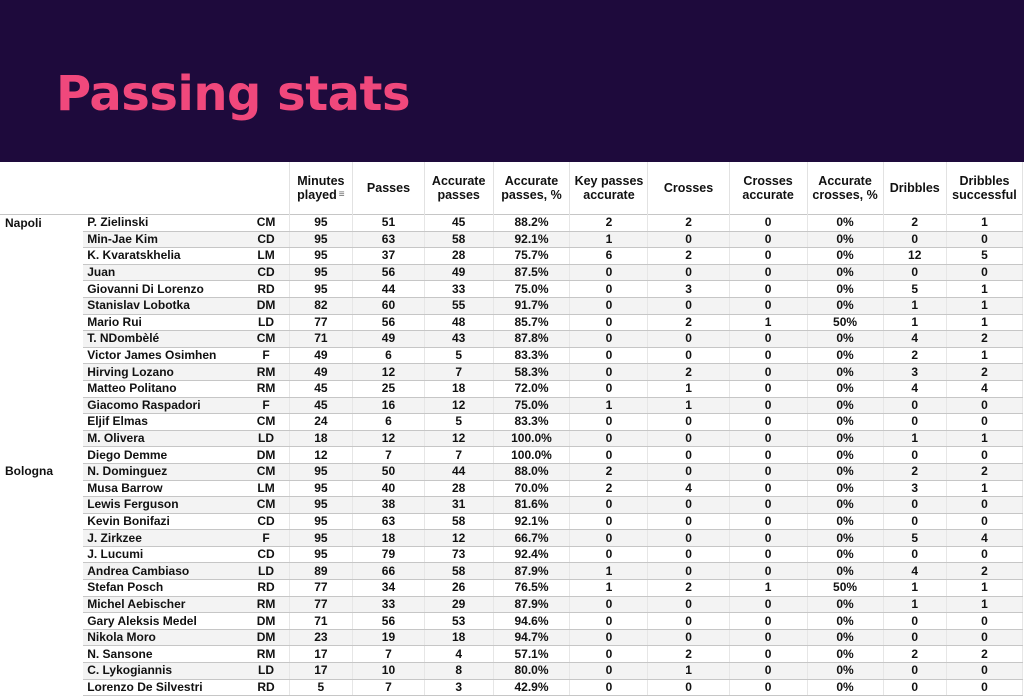 The image size is (1024, 696). I want to click on table-row: Musa Barrow LM 95 40 28 70.0% 2 4 0 0% 3 1, so click(512, 489).